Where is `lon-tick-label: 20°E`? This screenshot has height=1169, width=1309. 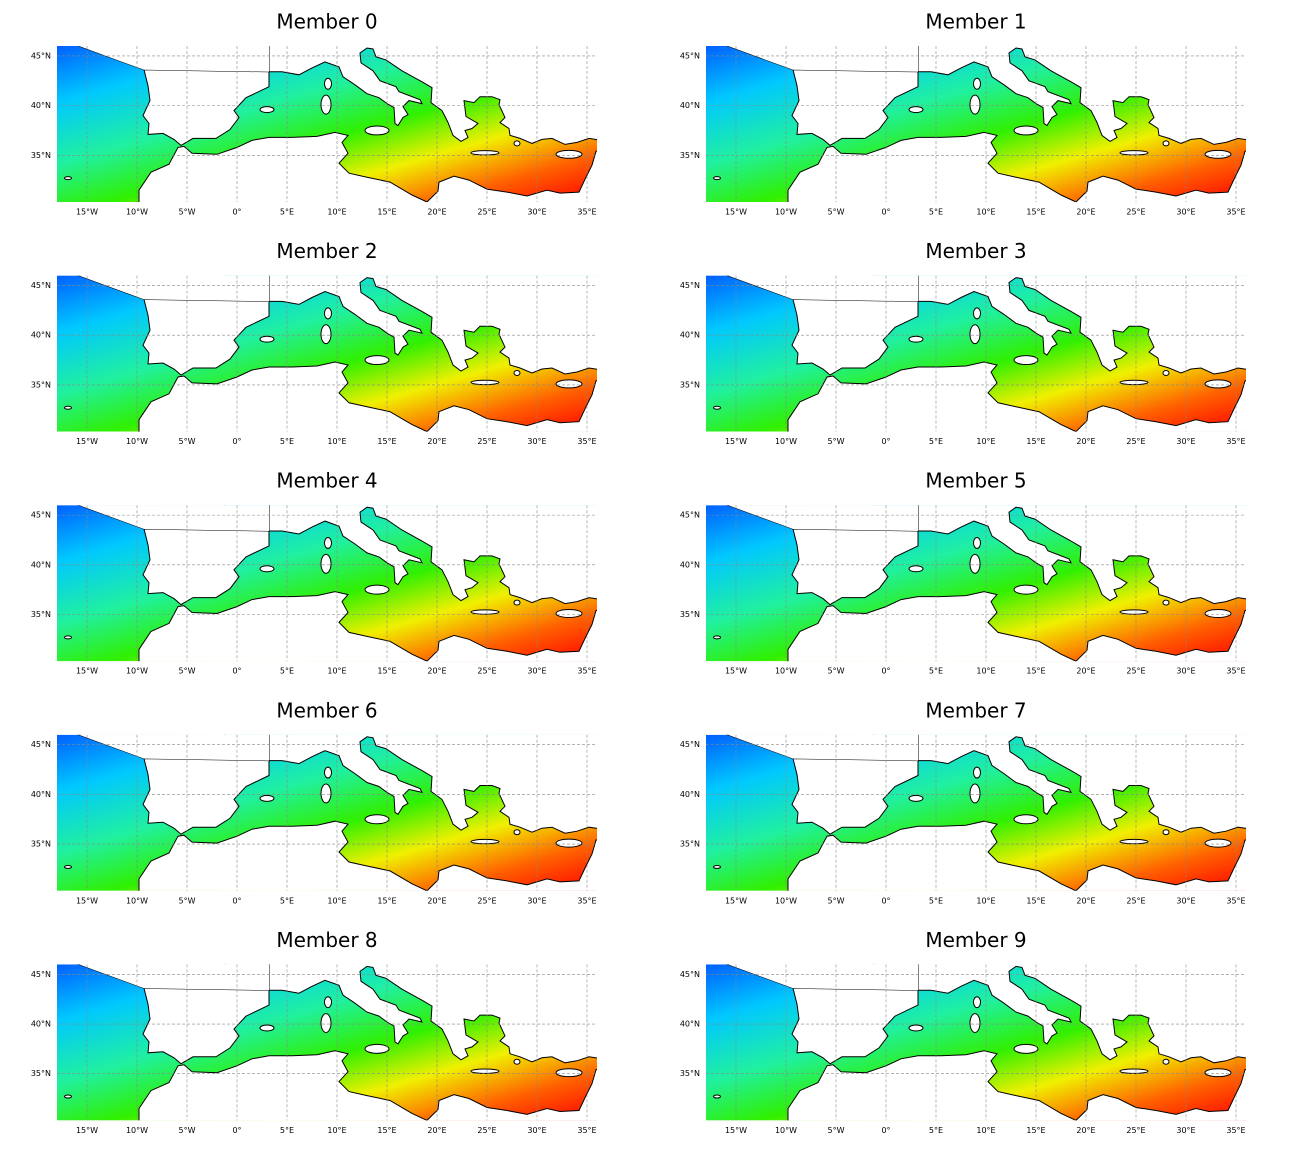
lon-tick-label: 20°E is located at coordinates (436, 212).